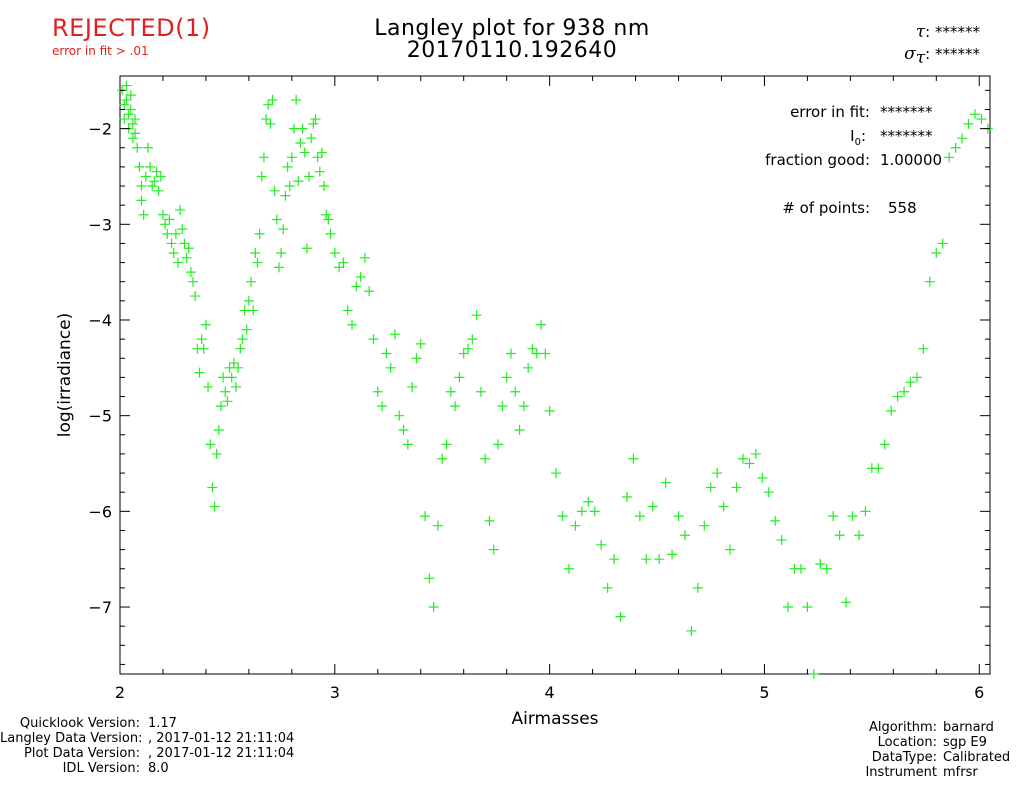 Image resolution: width=1024 pixels, height=786 pixels. I want to click on x-tick-label: 4, so click(550, 692).